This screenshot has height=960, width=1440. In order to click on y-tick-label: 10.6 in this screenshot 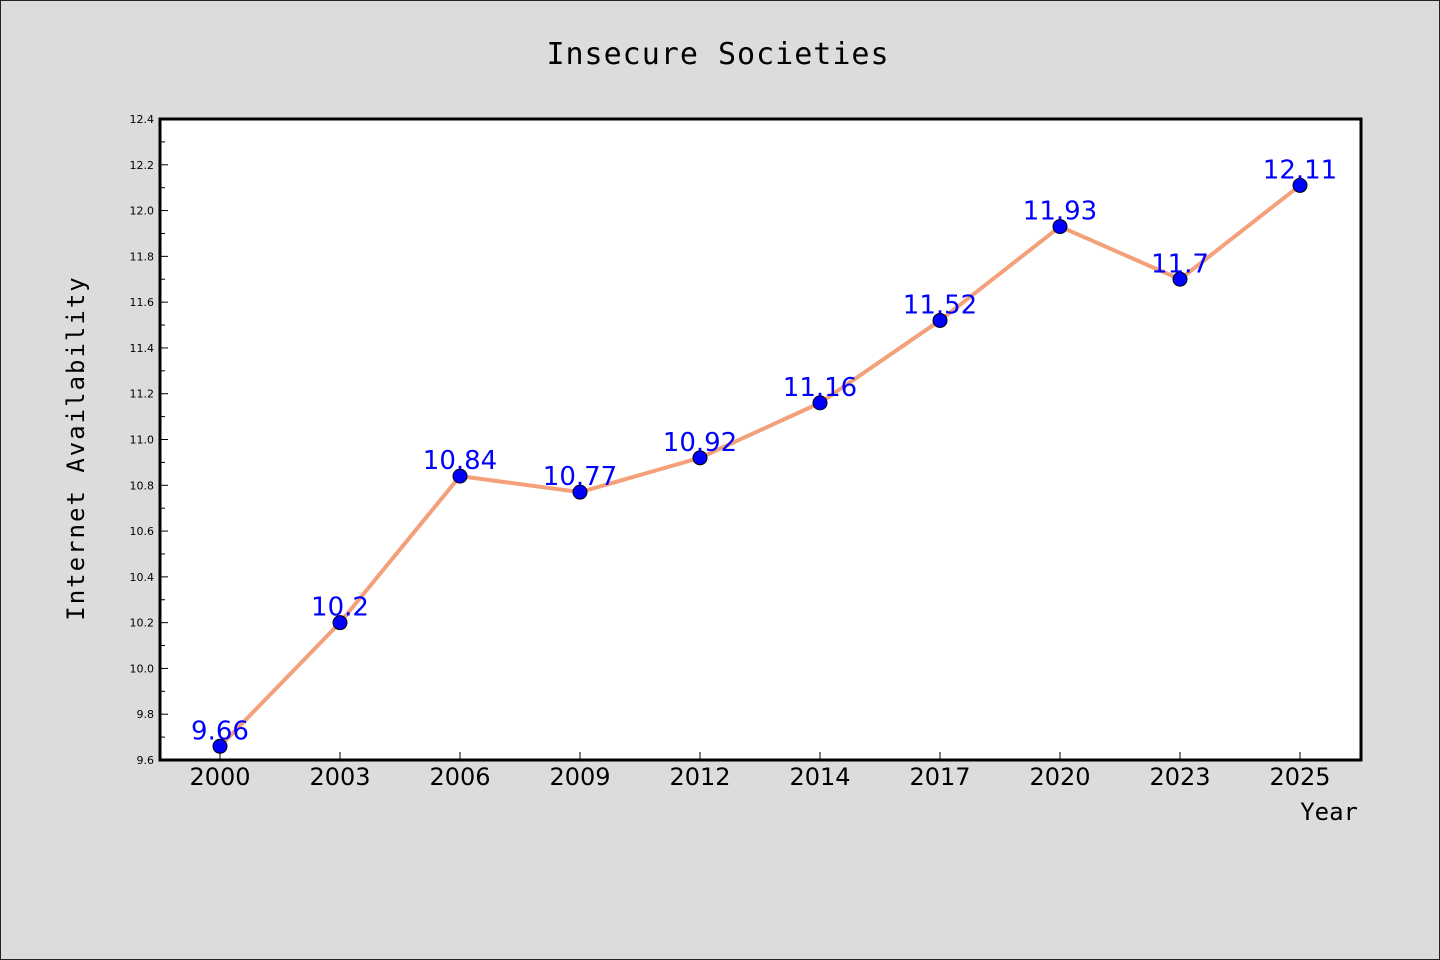, I will do `click(142, 531)`.